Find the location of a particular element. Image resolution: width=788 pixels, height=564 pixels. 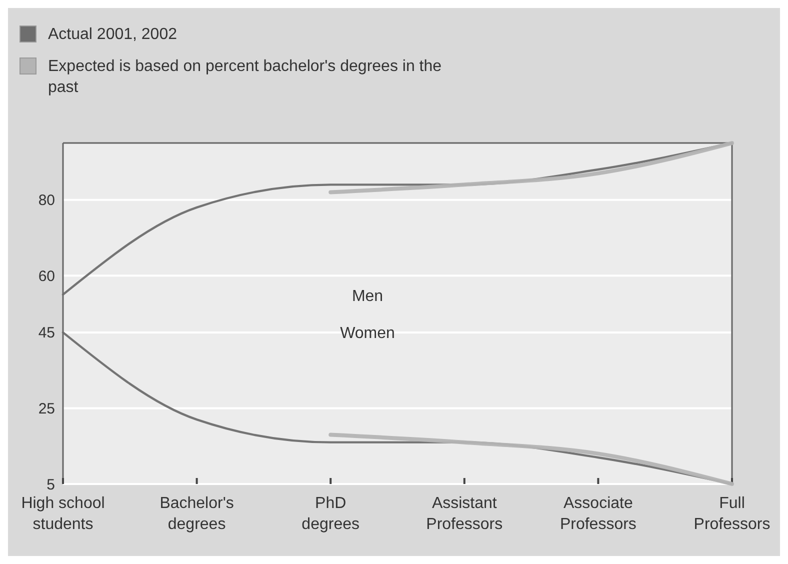

y-tick-label: 80 is located at coordinates (46, 201).